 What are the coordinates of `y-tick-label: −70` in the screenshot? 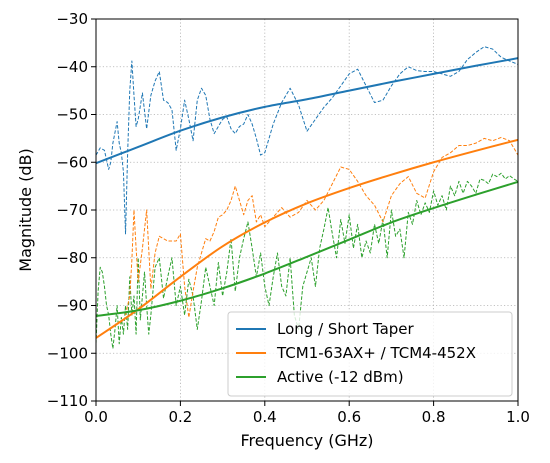 It's located at (72, 210).